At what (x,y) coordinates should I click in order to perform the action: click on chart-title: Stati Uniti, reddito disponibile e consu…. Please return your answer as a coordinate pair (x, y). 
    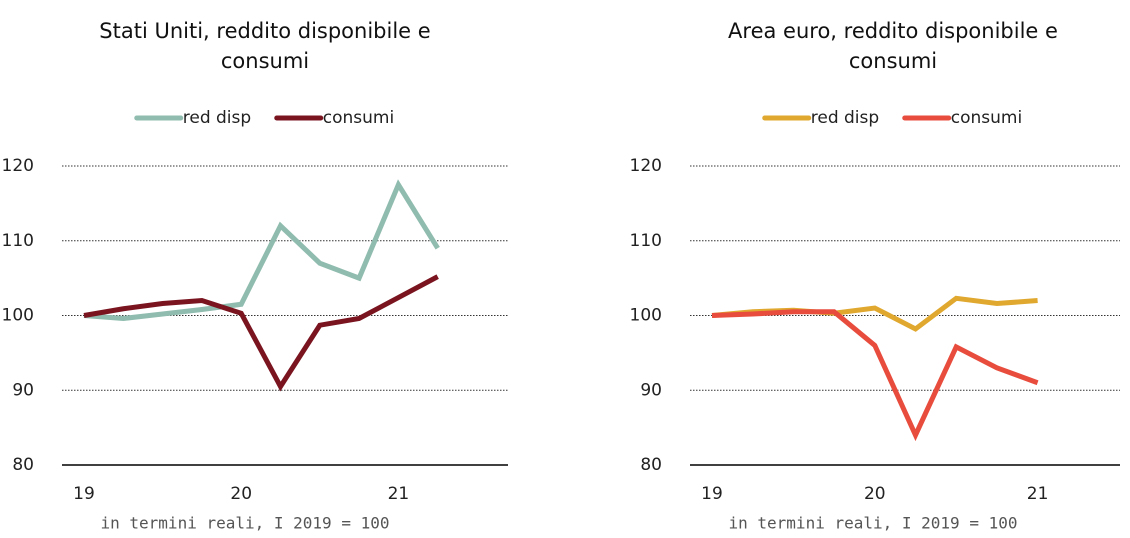
    Looking at the image, I should click on (265, 46).